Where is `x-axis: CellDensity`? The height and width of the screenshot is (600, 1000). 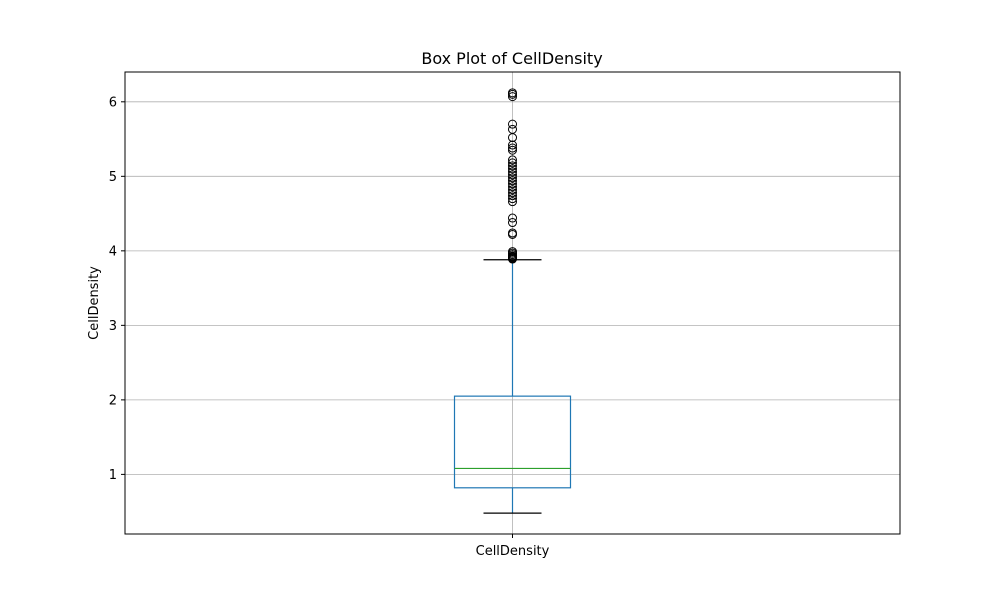
x-axis: CellDensity is located at coordinates (513, 546).